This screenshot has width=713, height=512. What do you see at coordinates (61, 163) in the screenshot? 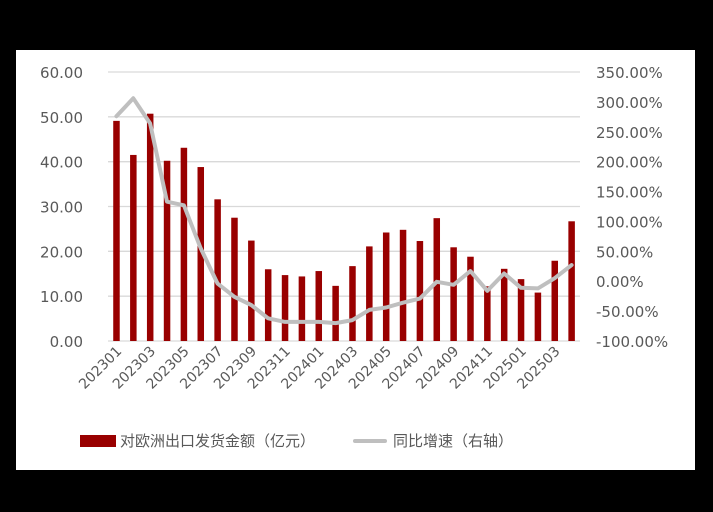
I see `left-axis-tick: 40.00` at bounding box center [61, 163].